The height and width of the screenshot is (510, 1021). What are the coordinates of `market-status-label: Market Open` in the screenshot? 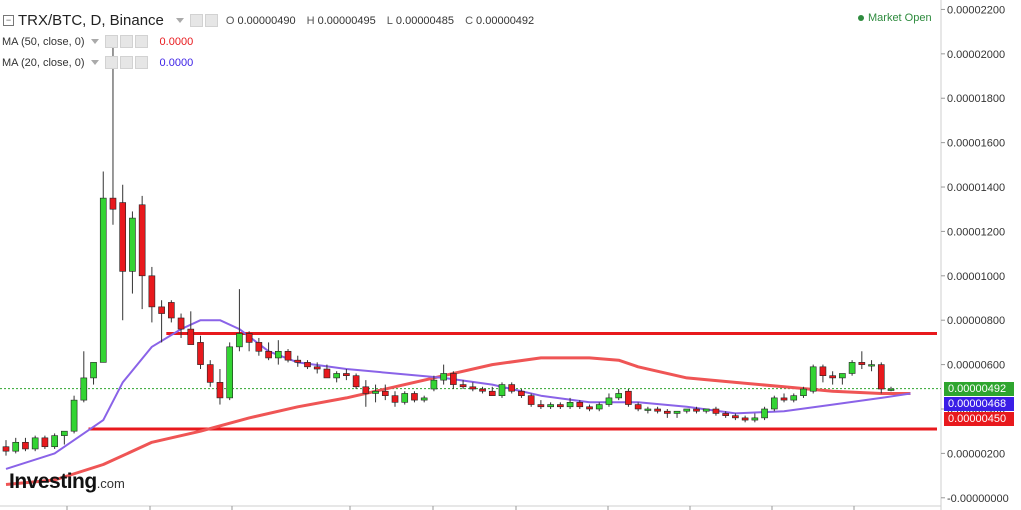 It's located at (900, 18).